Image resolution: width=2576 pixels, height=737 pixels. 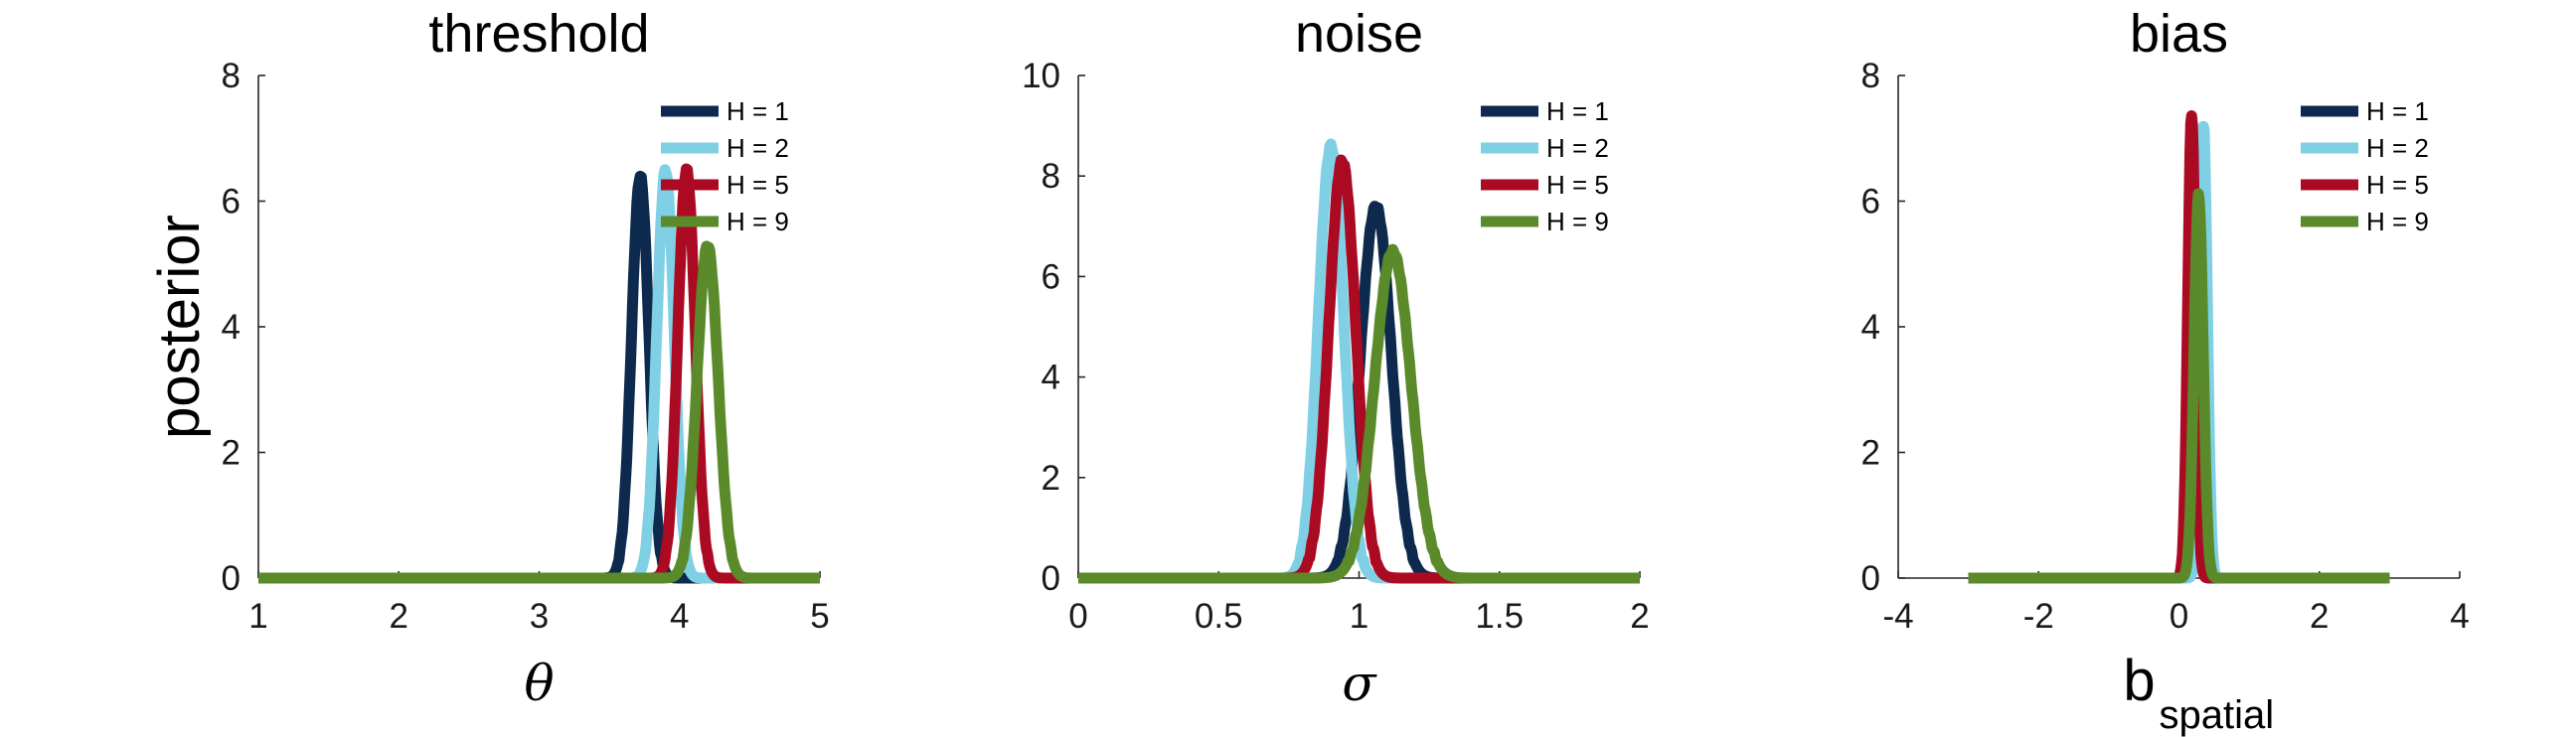 What do you see at coordinates (539, 617) in the screenshot?
I see `x-tick-label: 3` at bounding box center [539, 617].